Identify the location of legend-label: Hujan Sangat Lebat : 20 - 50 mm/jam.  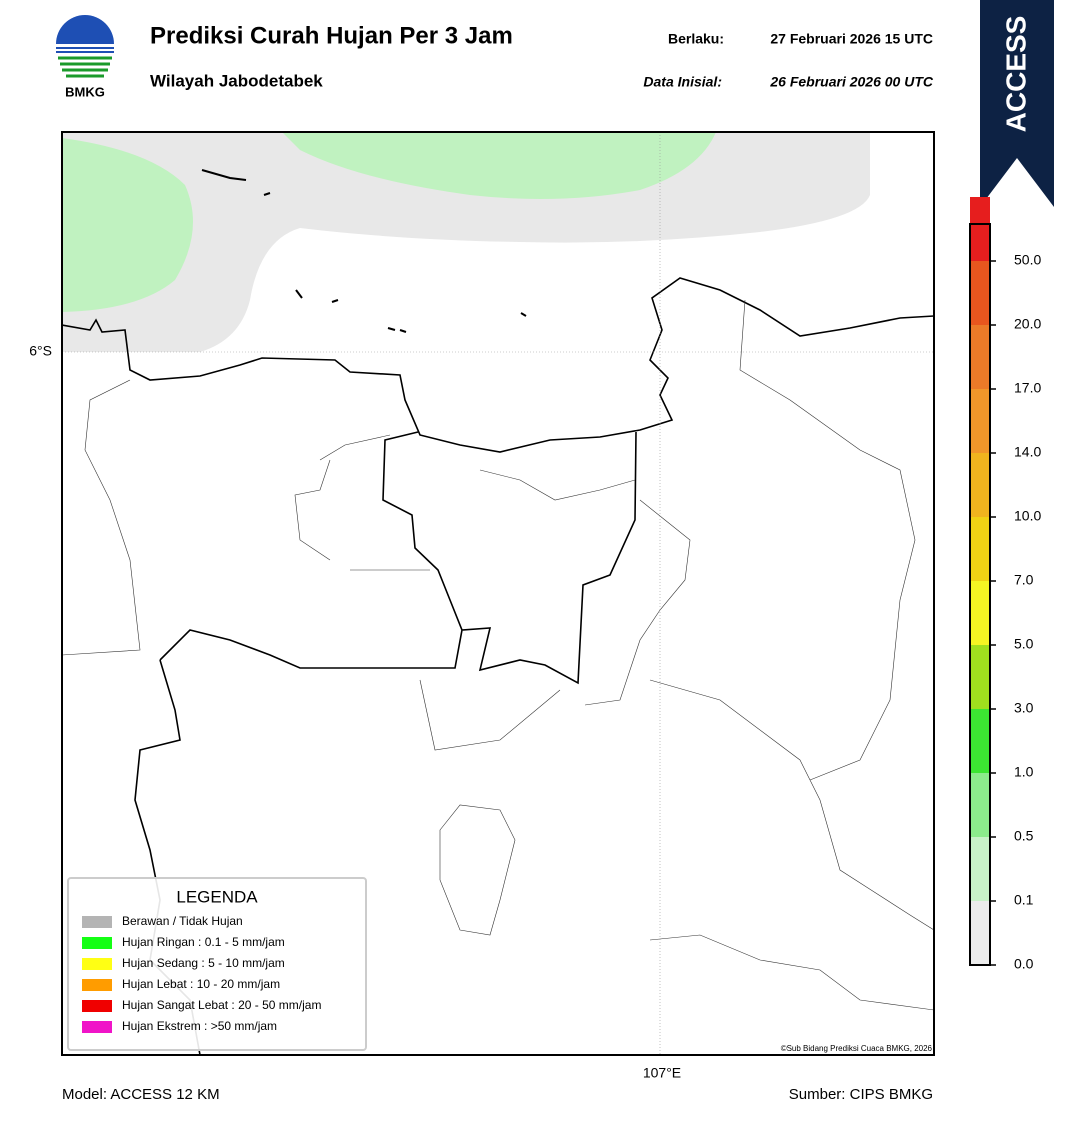
(221, 1005).